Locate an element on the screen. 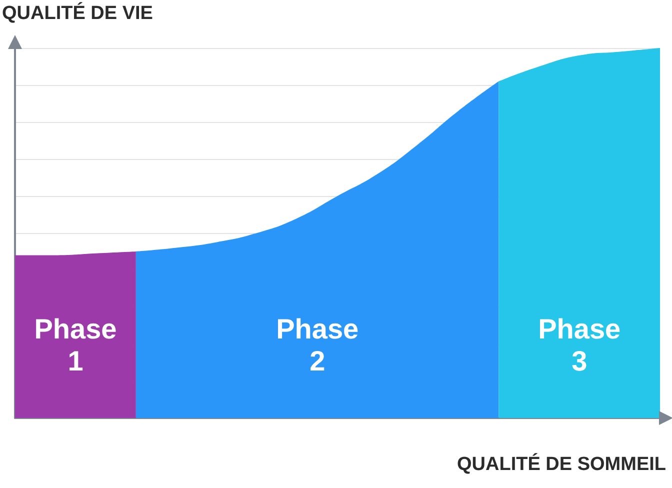 Image resolution: width=672 pixels, height=488 pixels. y-axis-title: QUALITÉ DE VIE is located at coordinates (77, 13).